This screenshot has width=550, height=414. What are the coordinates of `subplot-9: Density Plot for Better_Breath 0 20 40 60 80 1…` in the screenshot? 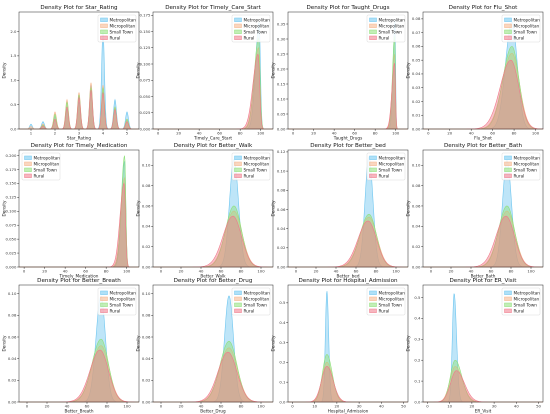 It's located at (71, 346).